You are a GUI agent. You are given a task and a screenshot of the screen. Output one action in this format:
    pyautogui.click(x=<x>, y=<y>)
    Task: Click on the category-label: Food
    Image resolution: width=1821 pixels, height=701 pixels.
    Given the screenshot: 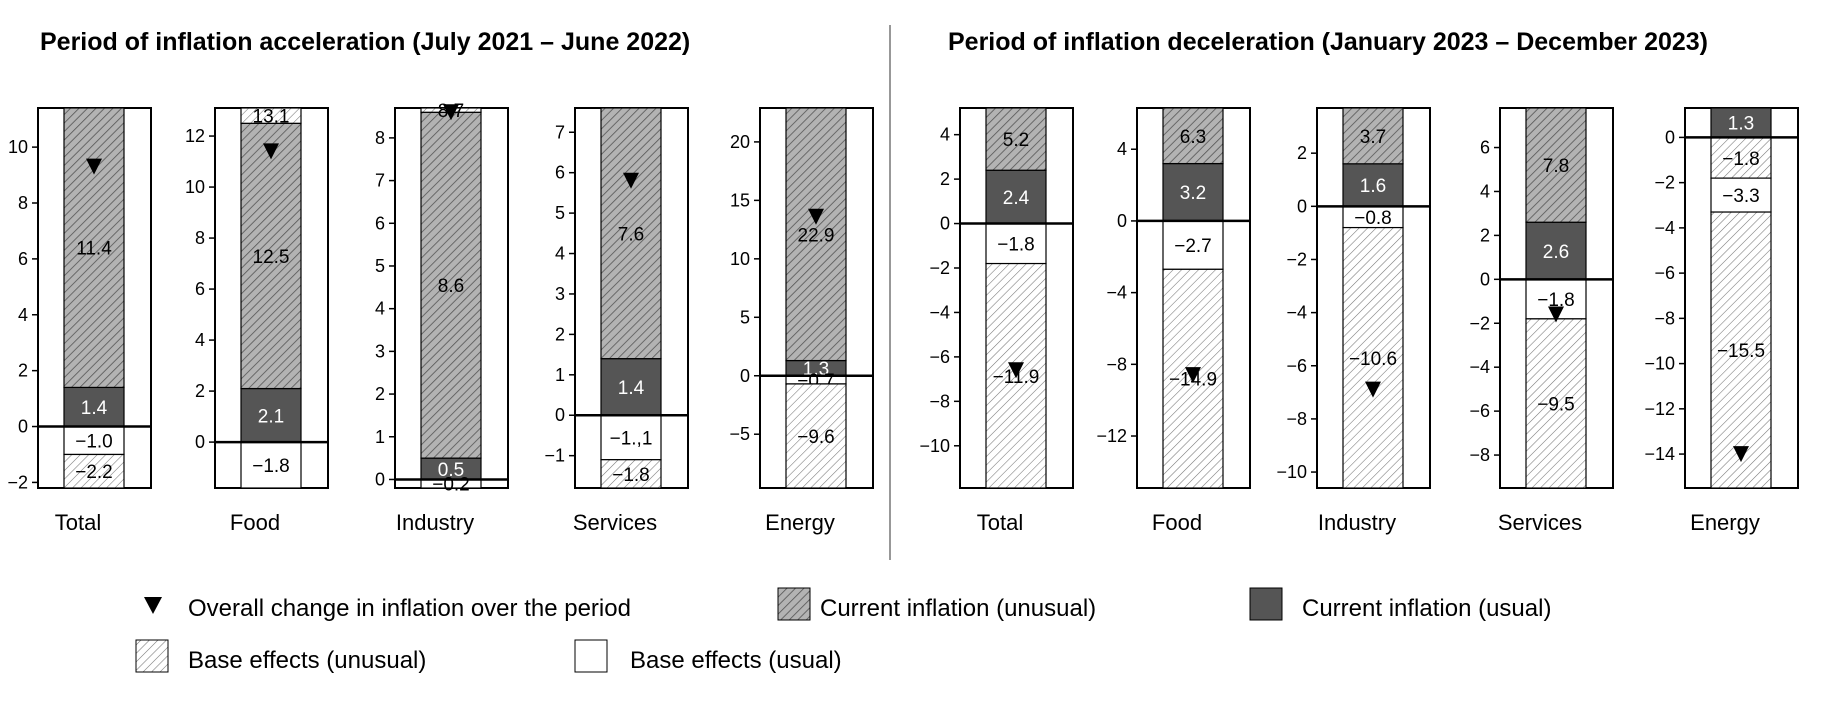 What is the action you would take?
    pyautogui.click(x=1177, y=522)
    